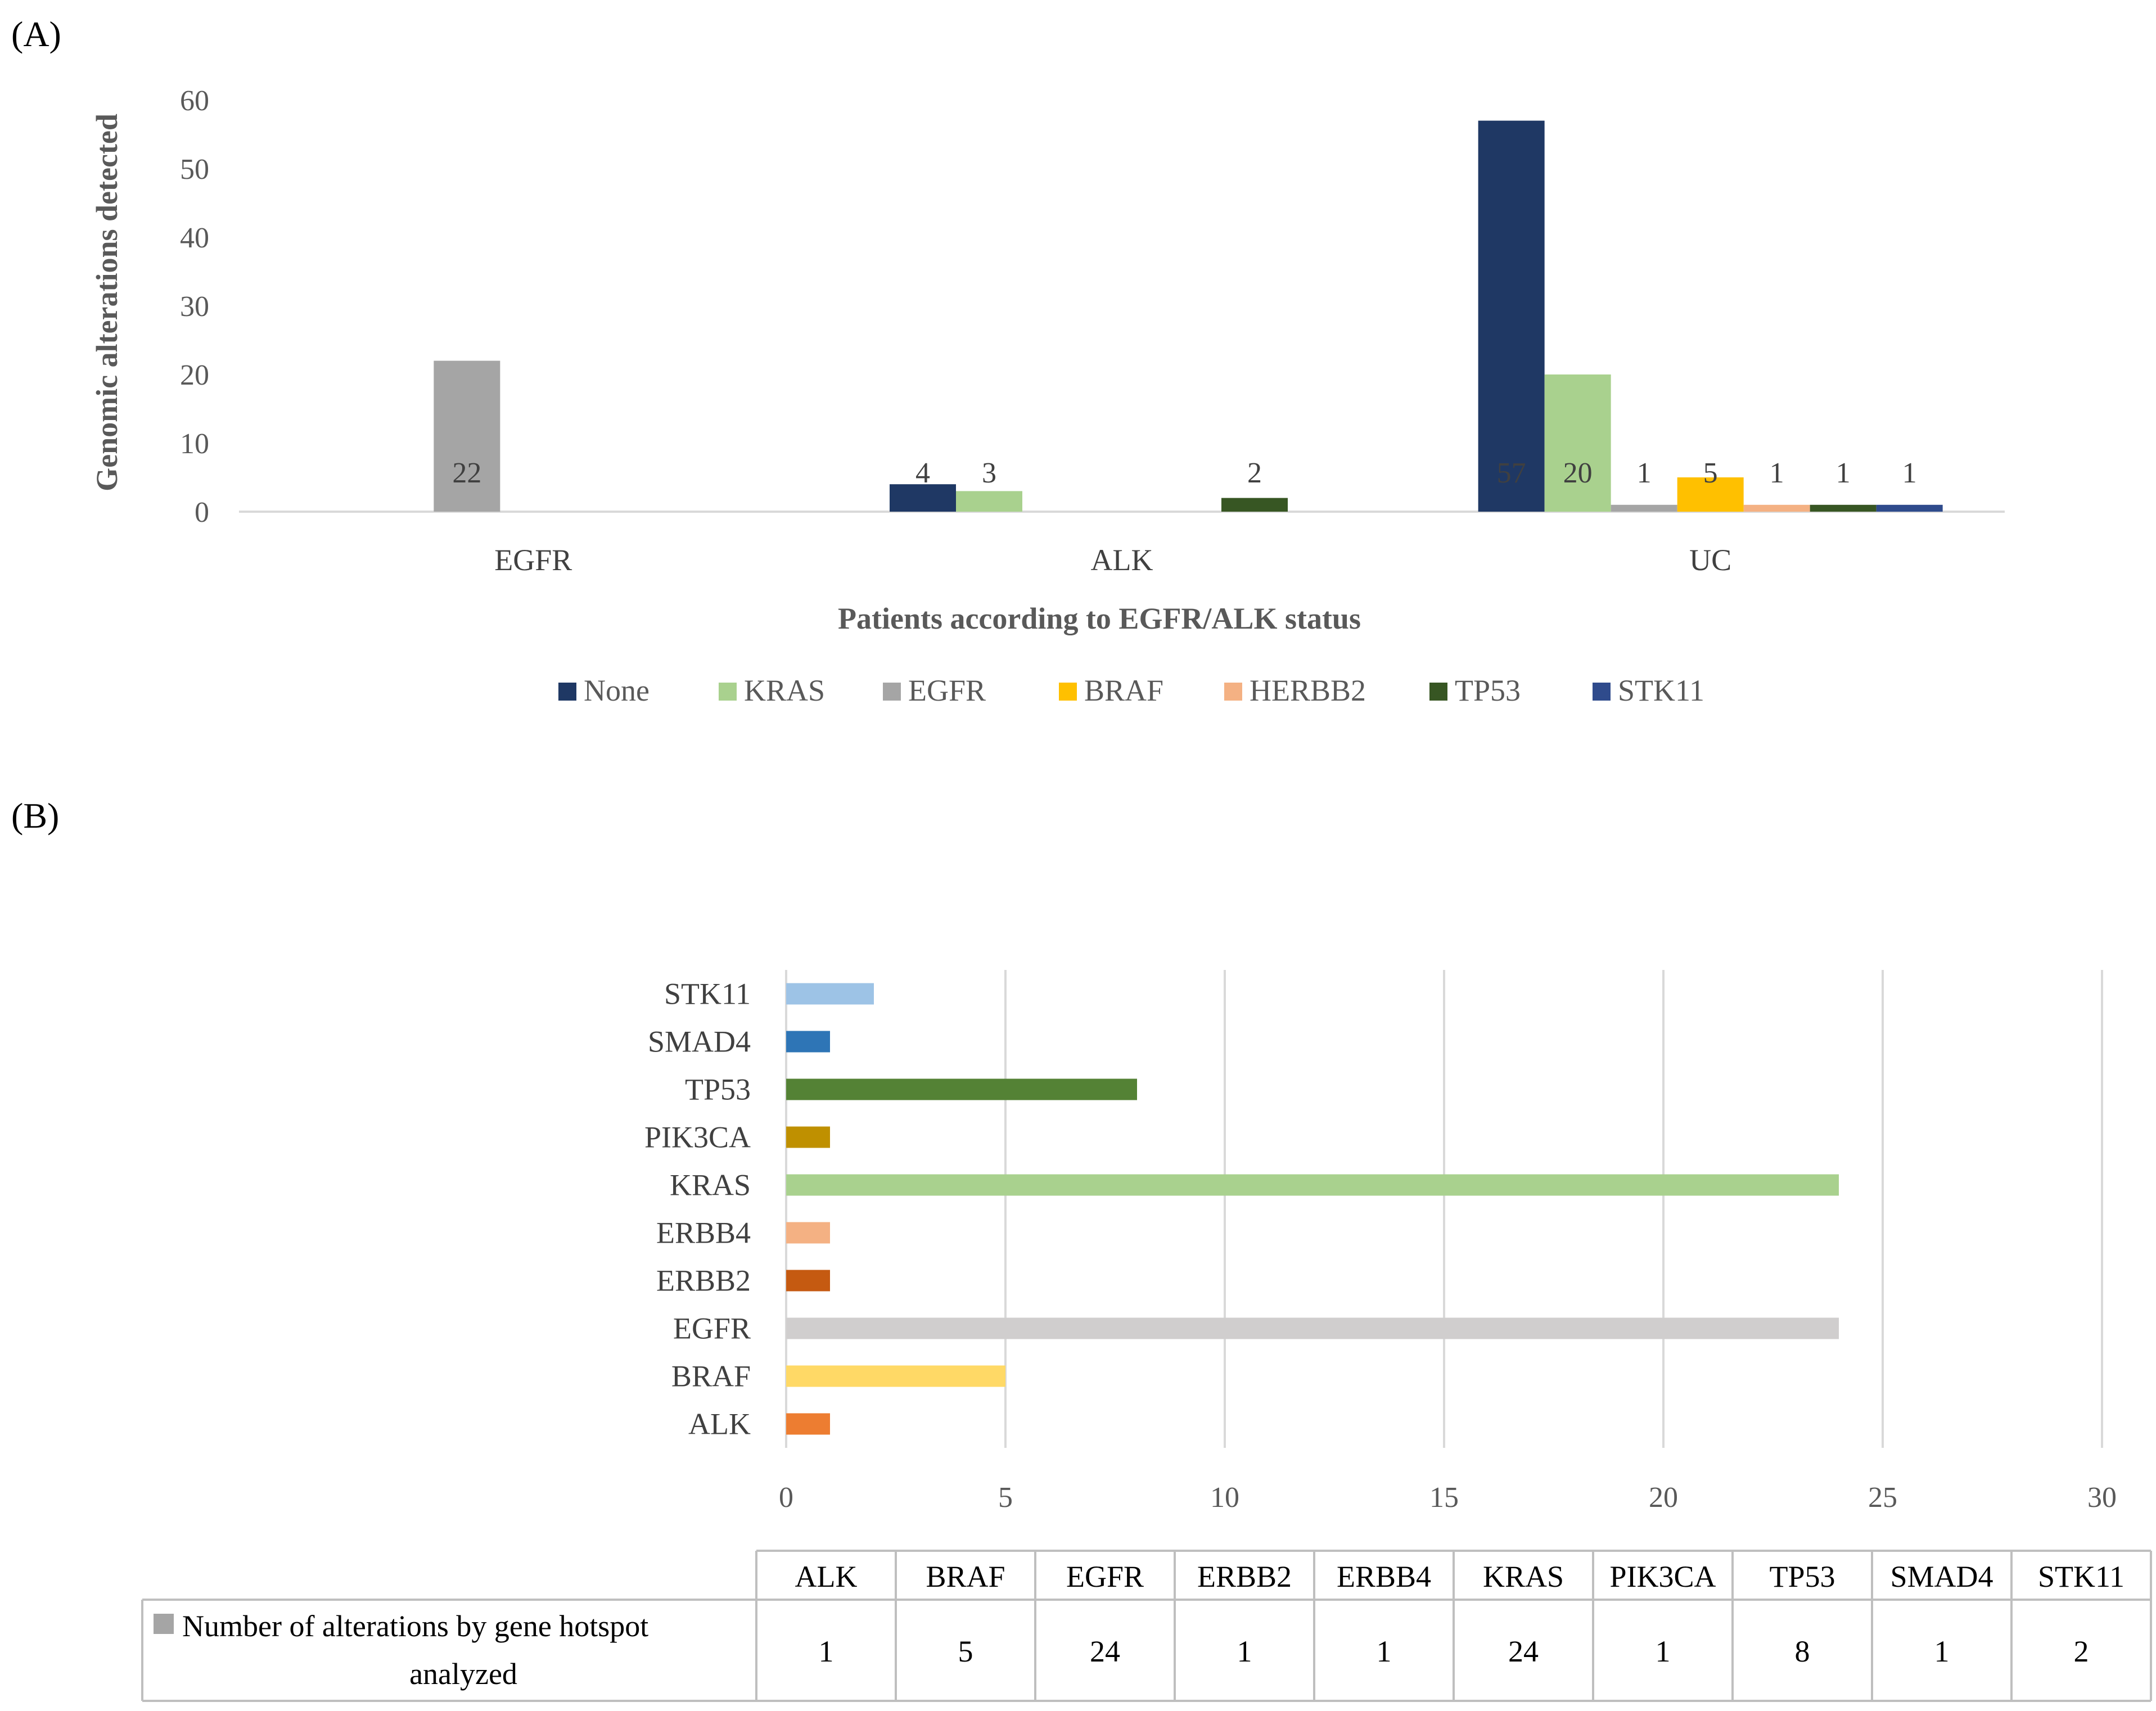  Describe the element at coordinates (195, 170) in the screenshot. I see `y-tick-label: 50` at that location.